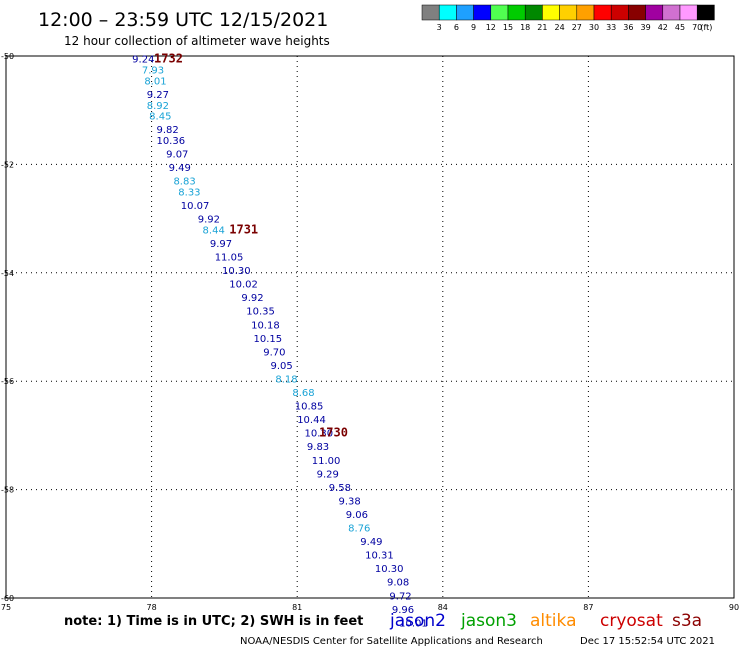  What do you see at coordinates (265, 325) in the screenshot?
I see `wave-height-label: 10.18` at bounding box center [265, 325].